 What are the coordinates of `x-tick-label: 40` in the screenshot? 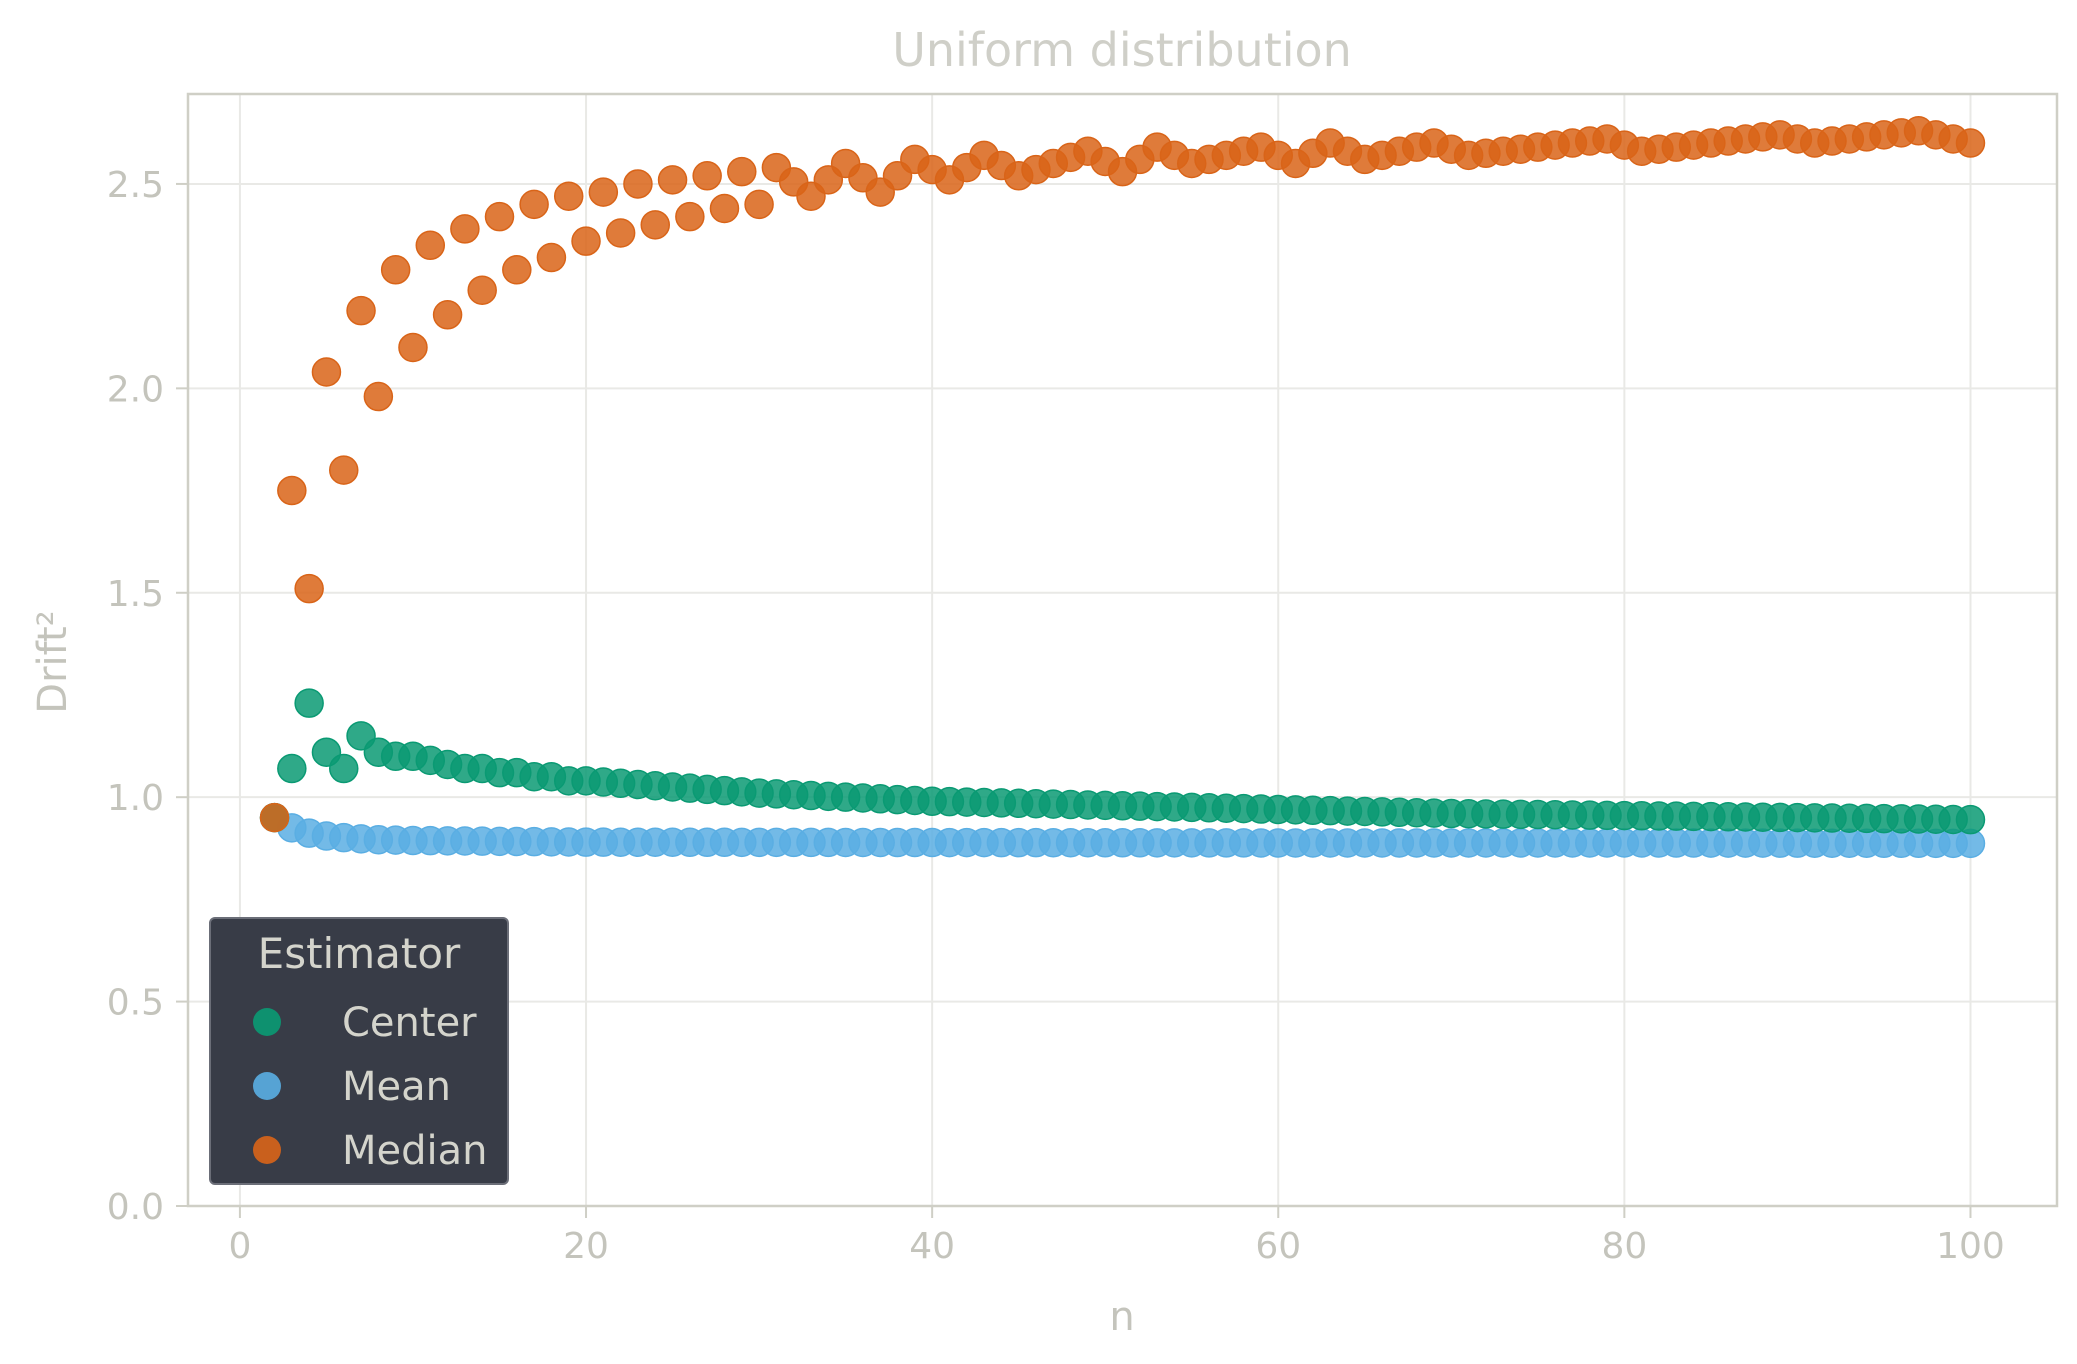 It's located at (932, 1246).